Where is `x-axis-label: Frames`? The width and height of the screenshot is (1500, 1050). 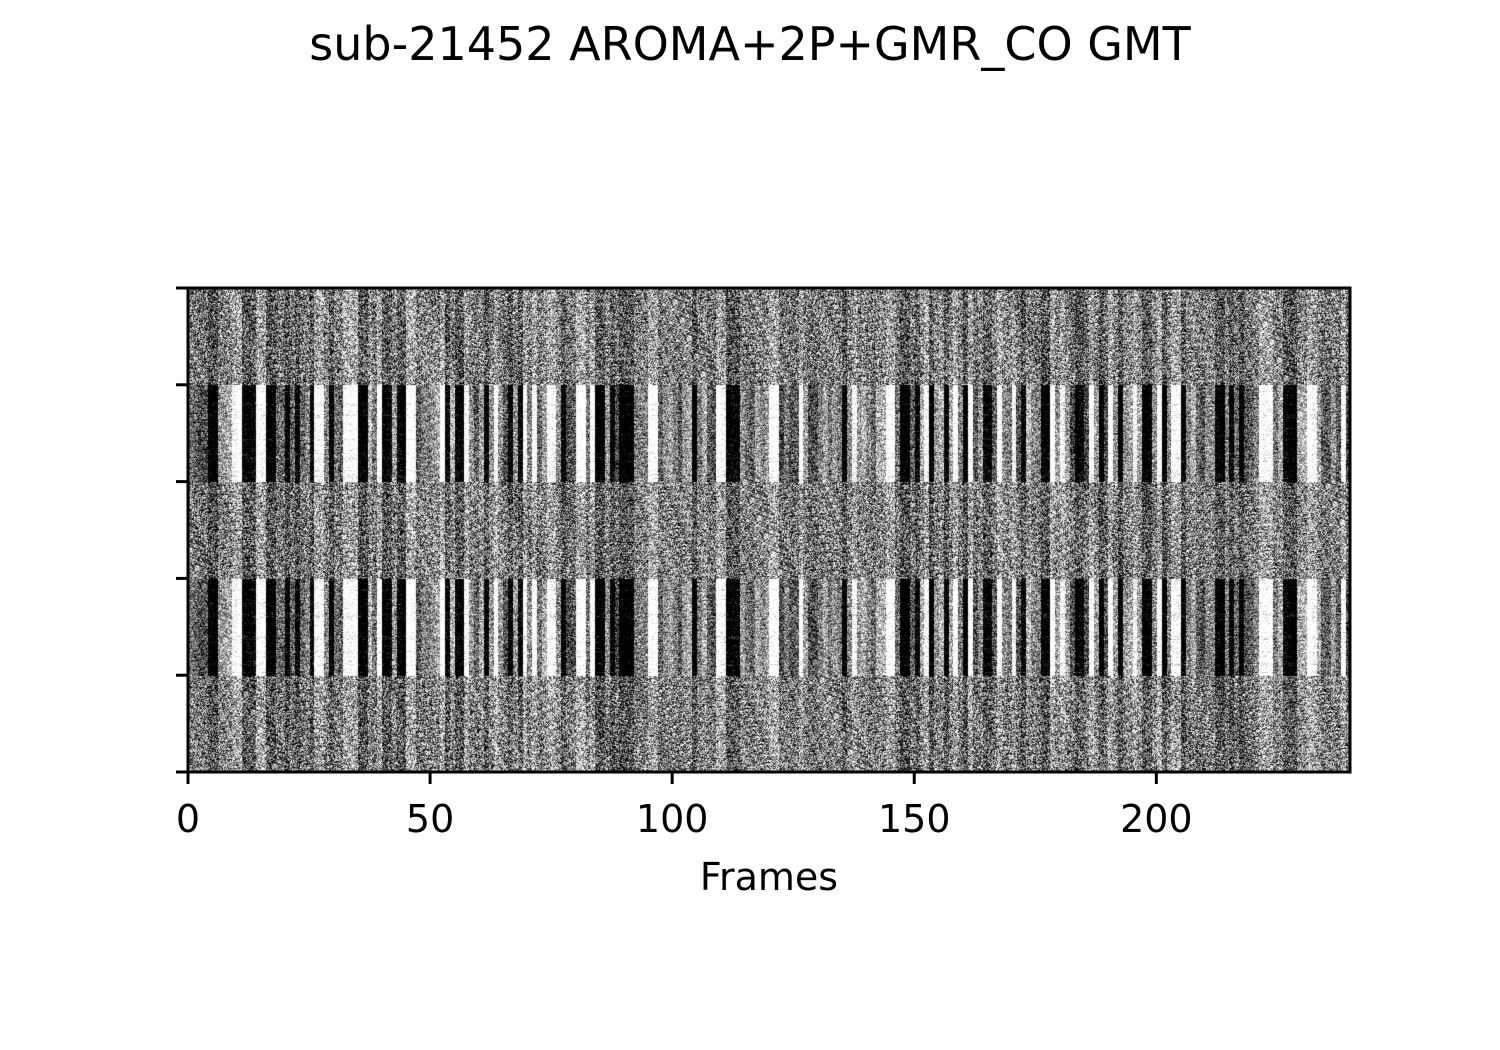
x-axis-label: Frames is located at coordinates (769, 877).